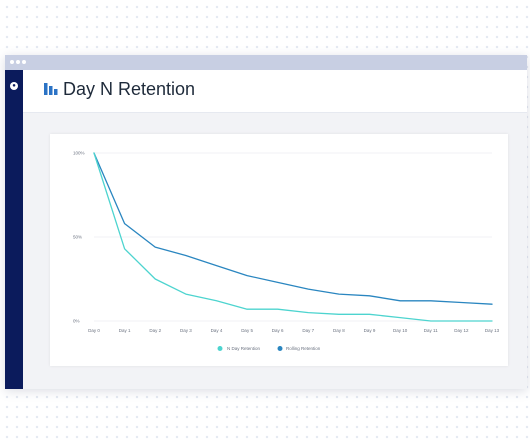 This screenshot has height=442, width=530. Describe the element at coordinates (51, 89) in the screenshot. I see `bar-chart-icon` at that location.